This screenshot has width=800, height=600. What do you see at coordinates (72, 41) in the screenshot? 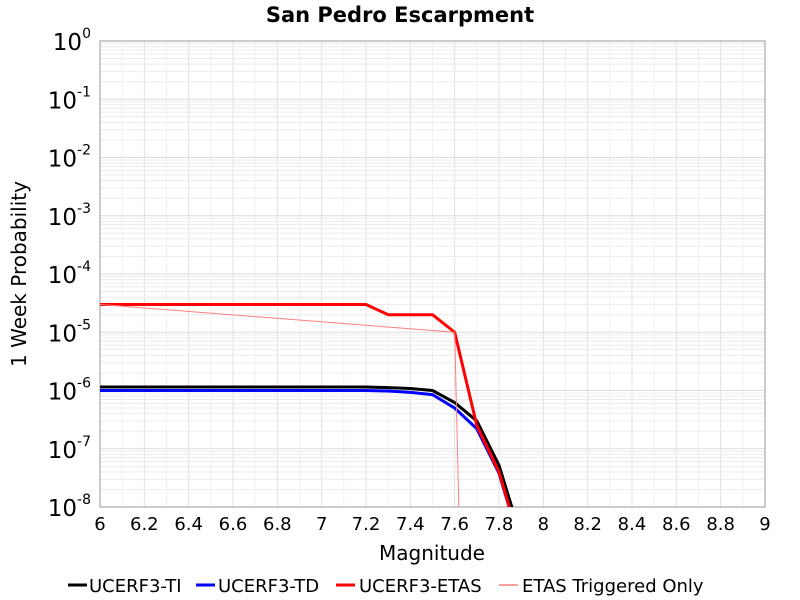
I see `y-tick-label: 10⁰` at bounding box center [72, 41].